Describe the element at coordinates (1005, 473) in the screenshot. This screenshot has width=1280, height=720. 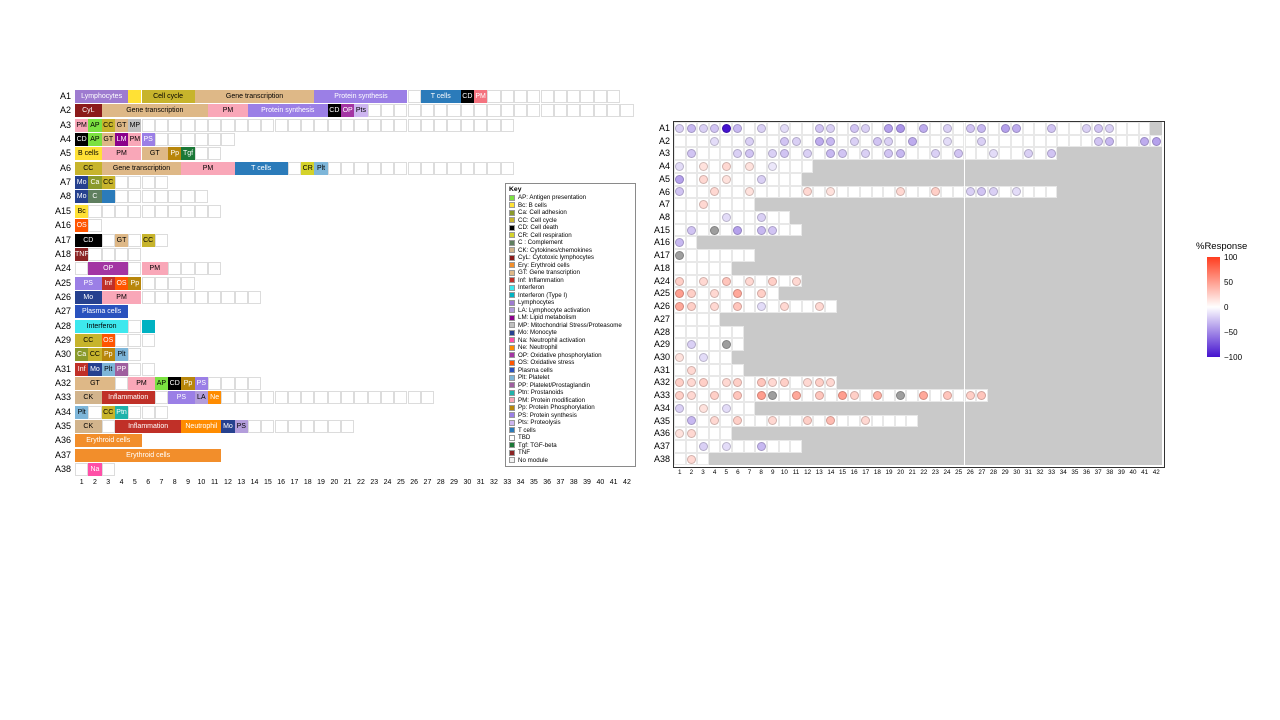
I see `x-tick-label: 29` at that location.